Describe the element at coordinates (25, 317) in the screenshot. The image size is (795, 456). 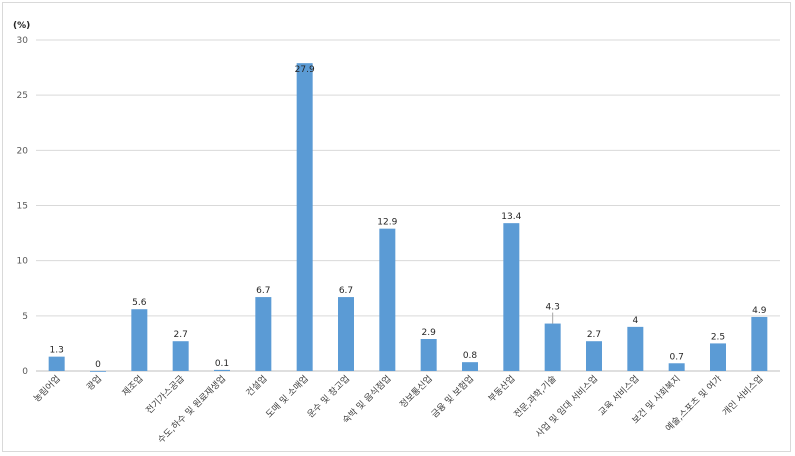
I see `y-tick-label: 5` at that location.